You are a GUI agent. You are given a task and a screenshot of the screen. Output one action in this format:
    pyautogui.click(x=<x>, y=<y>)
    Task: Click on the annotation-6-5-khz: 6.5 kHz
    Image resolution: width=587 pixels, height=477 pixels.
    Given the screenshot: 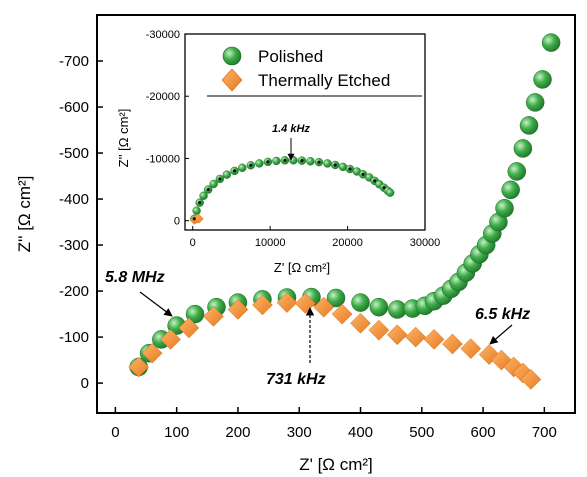 What is the action you would take?
    pyautogui.click(x=502, y=325)
    